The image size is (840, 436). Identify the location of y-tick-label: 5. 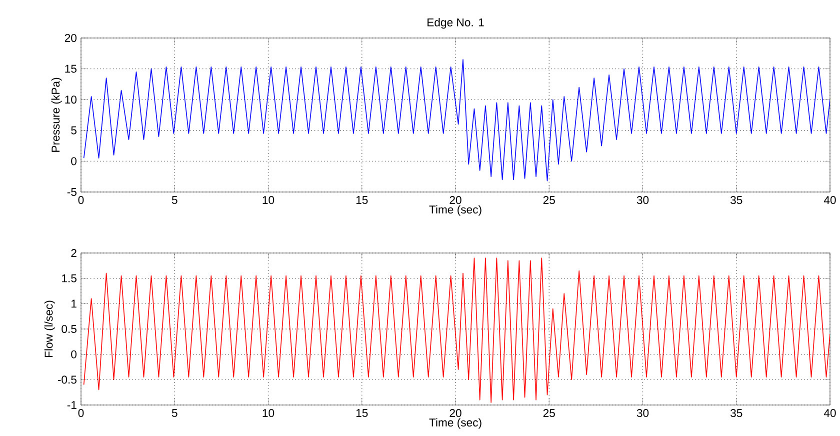
(73, 130).